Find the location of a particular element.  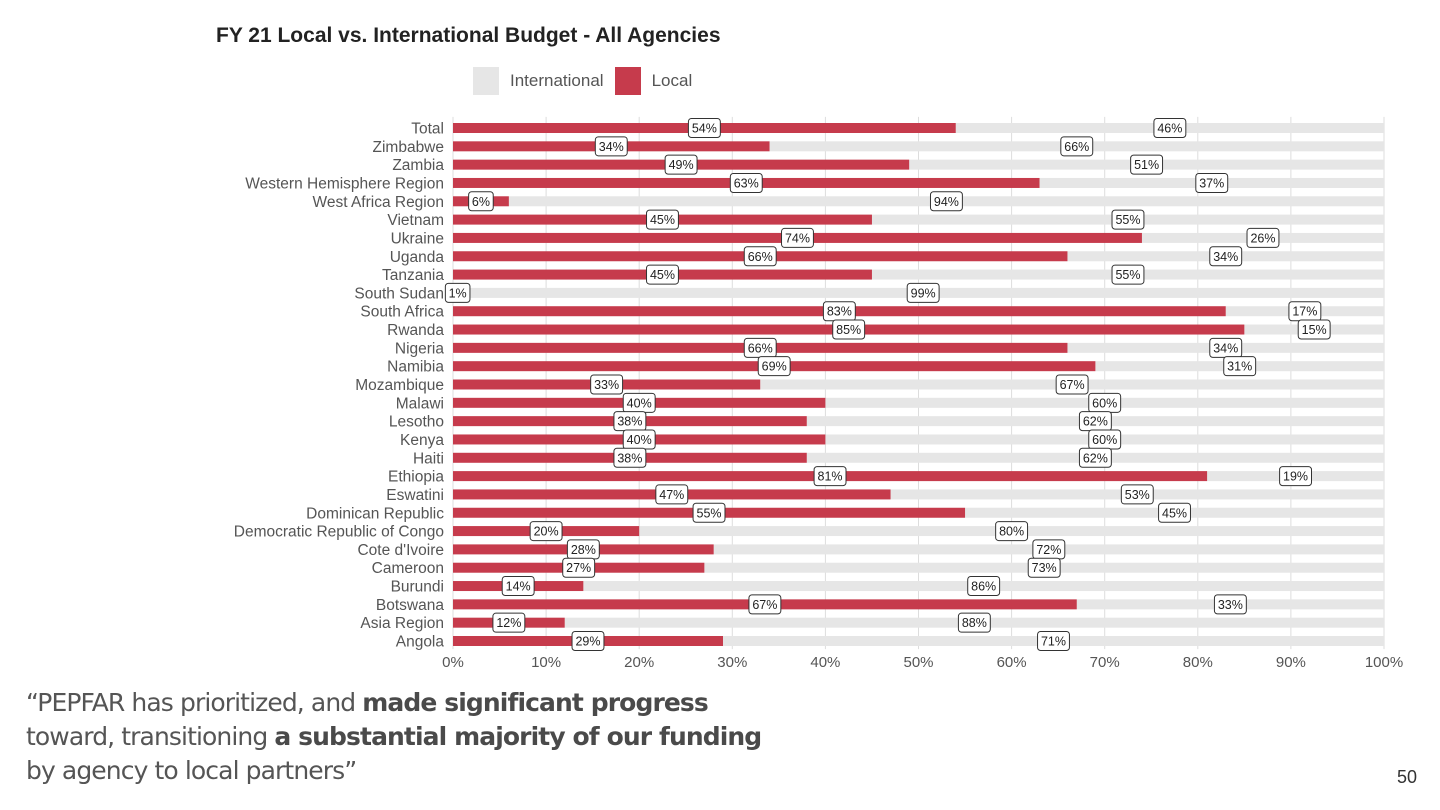

data-label: 86% is located at coordinates (983, 587).